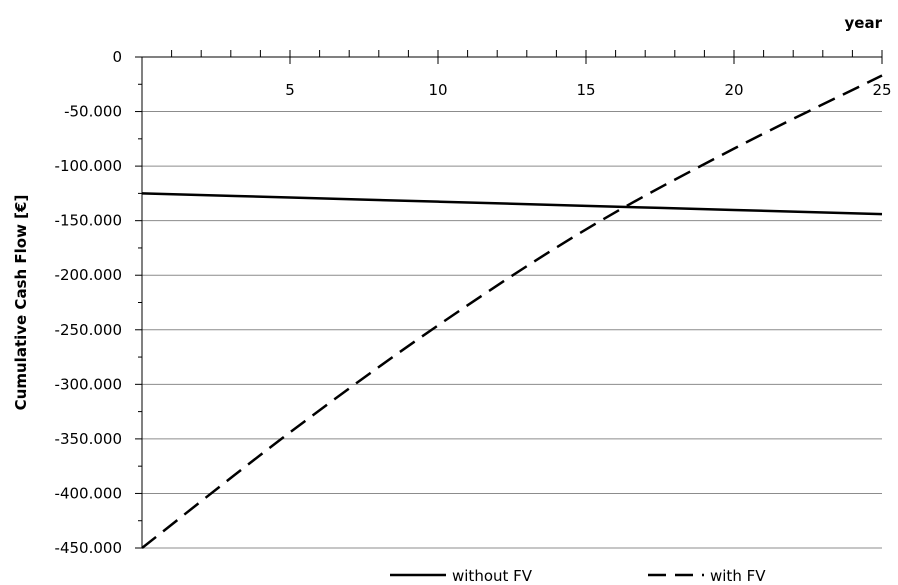 This screenshot has height=585, width=898. What do you see at coordinates (88, 330) in the screenshot?
I see `y-tick-label: -250.000` at bounding box center [88, 330].